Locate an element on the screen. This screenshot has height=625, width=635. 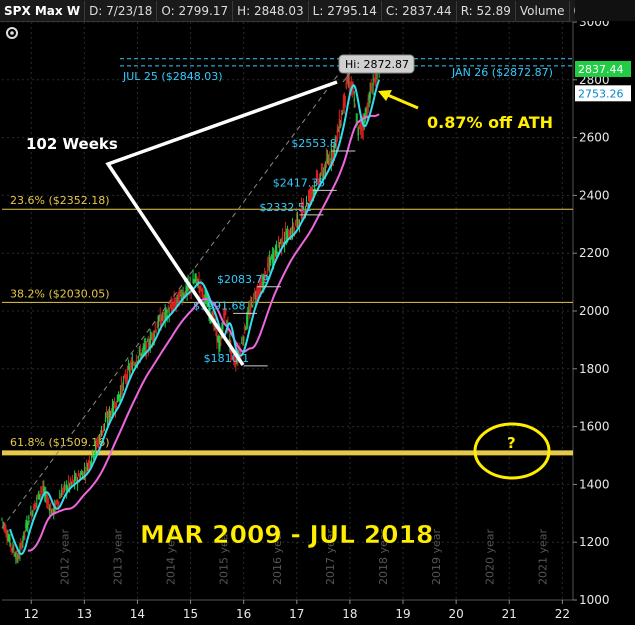
y-tick-label: 1800 is located at coordinates (594, 369).